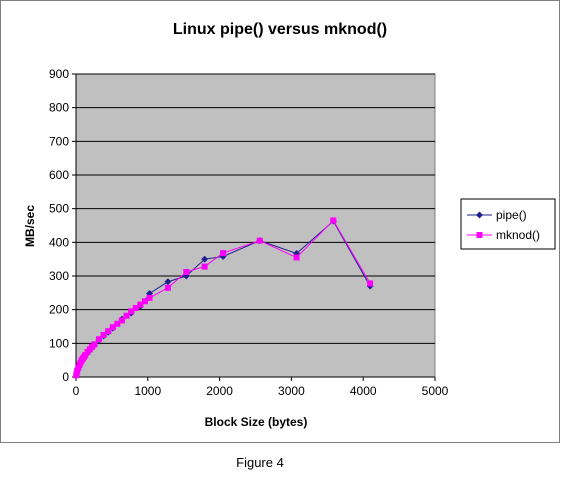 This screenshot has width=562, height=480. I want to click on figure-caption: Figure 4, so click(260, 462).